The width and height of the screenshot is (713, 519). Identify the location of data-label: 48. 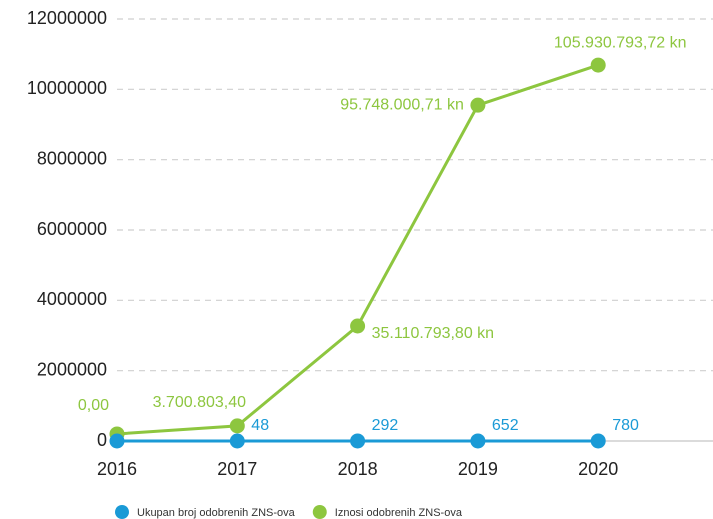
(260, 425).